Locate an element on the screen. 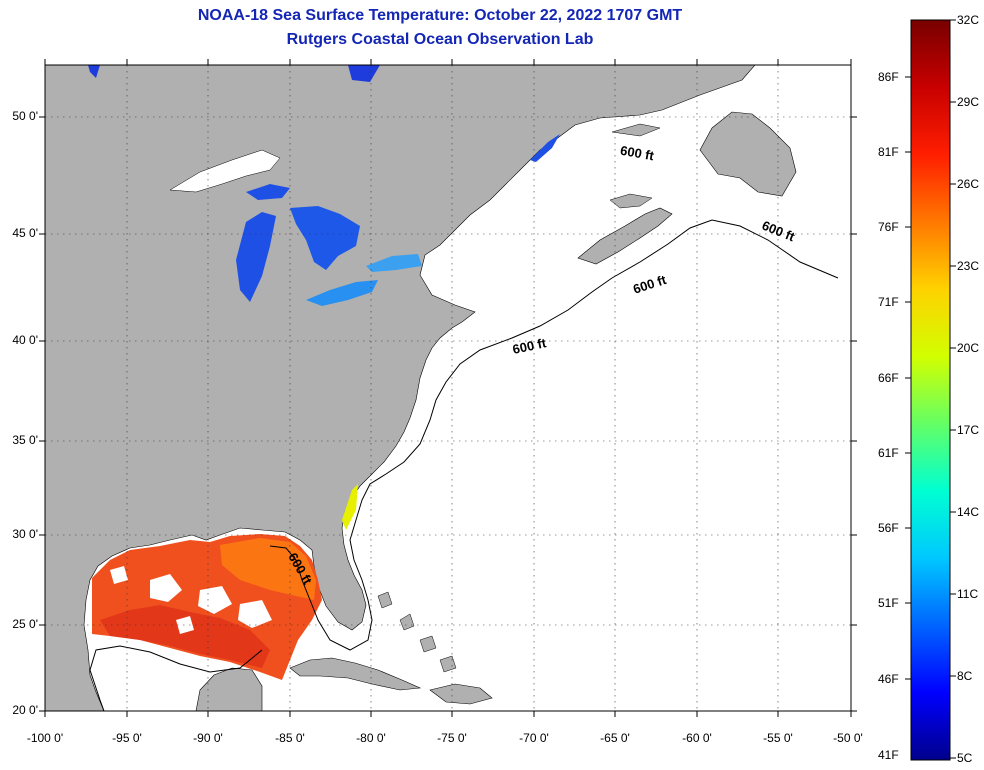 The height and width of the screenshot is (770, 984). lon-label: -75 0' is located at coordinates (452, 738).